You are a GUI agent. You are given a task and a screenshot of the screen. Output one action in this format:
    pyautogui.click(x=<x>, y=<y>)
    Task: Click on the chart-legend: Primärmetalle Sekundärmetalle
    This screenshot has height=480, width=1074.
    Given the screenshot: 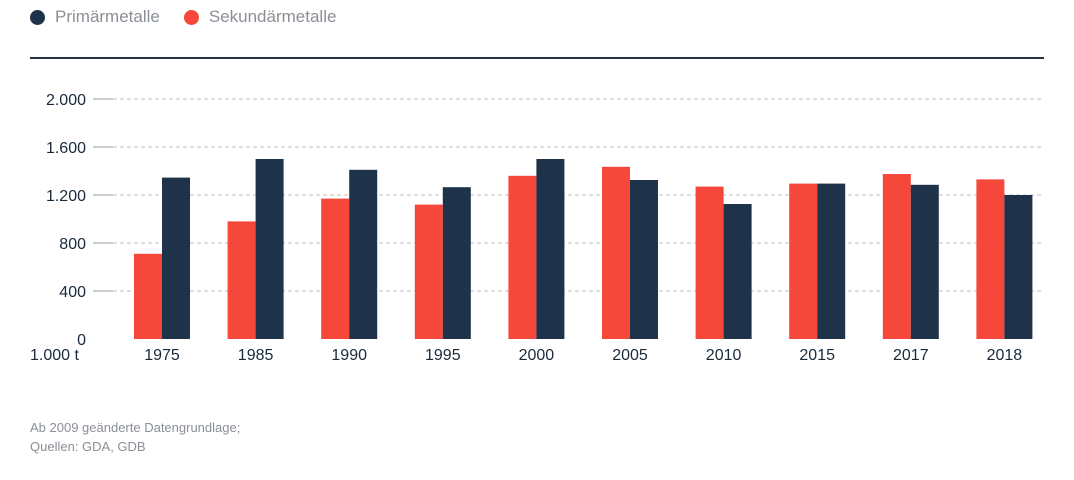 What is the action you would take?
    pyautogui.click(x=195, y=17)
    